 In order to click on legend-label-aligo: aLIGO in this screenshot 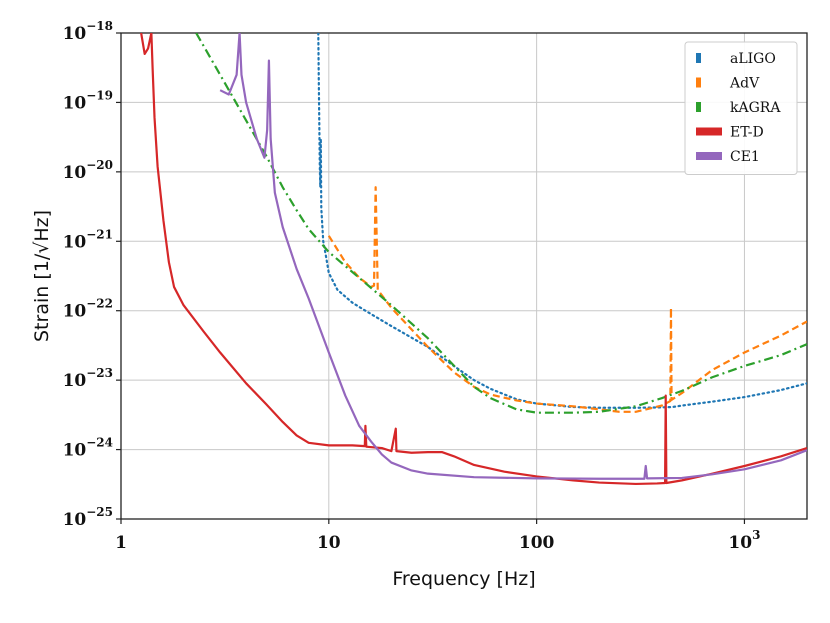, I will do `click(753, 59)`.